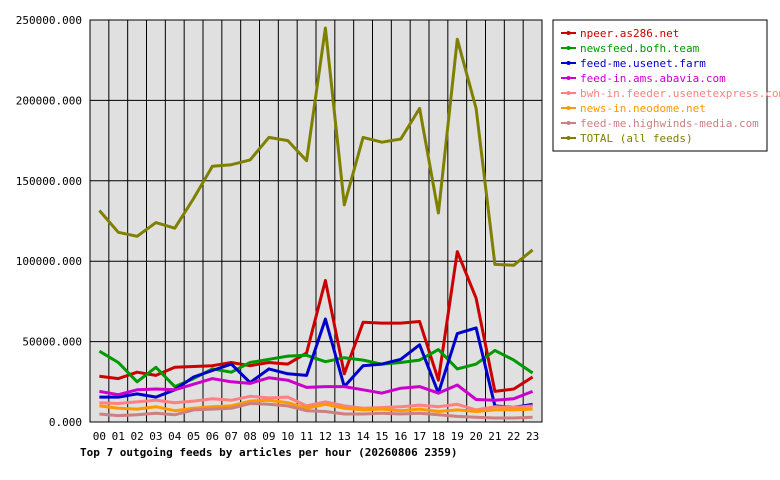 The image size is (780, 480). I want to click on x-tick-label: 22, so click(513, 436).